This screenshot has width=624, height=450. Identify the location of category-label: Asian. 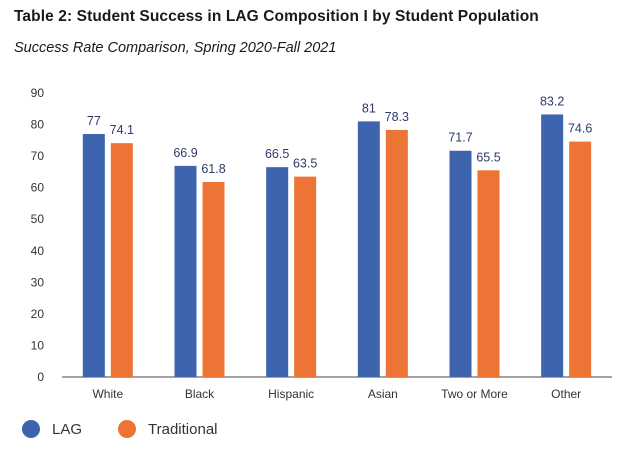
(383, 394).